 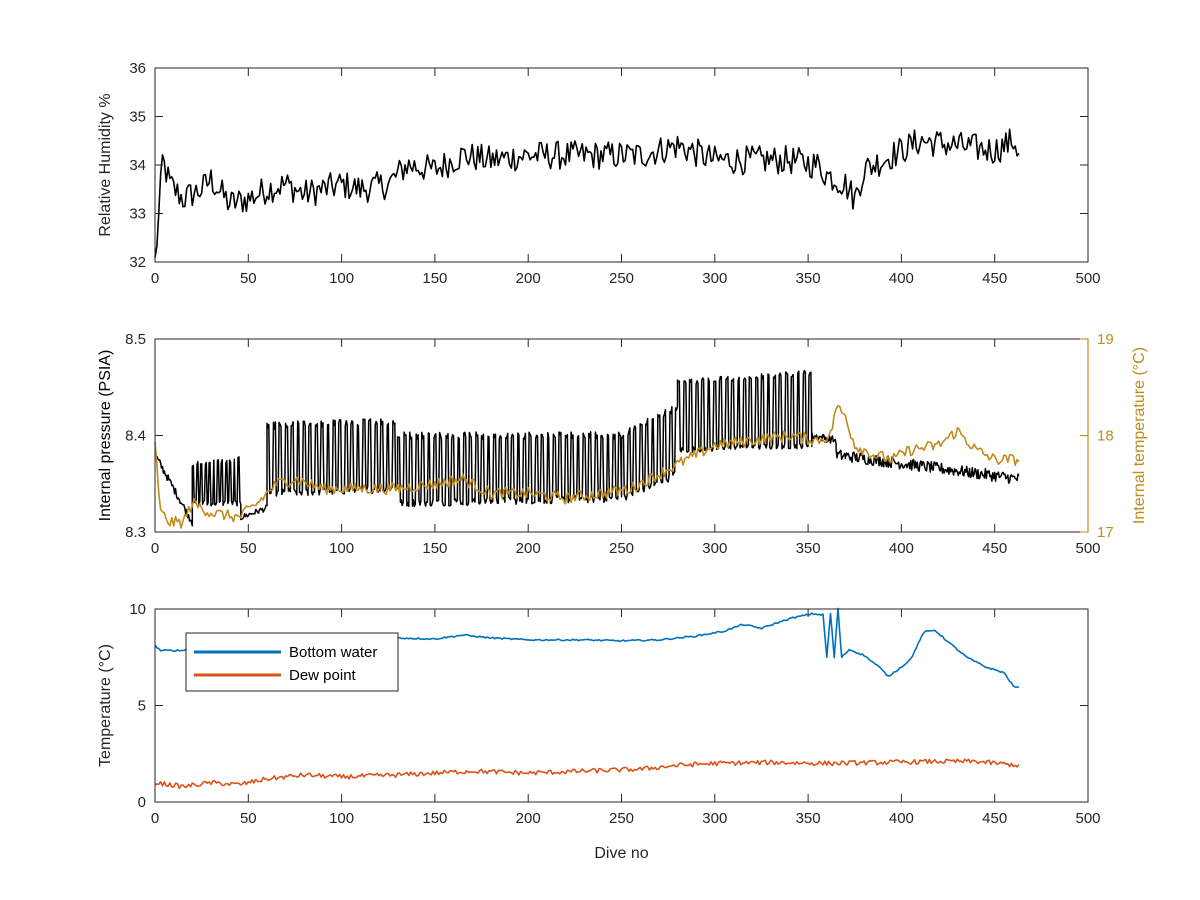 What do you see at coordinates (323, 675) in the screenshot?
I see `legend-label: Dew point` at bounding box center [323, 675].